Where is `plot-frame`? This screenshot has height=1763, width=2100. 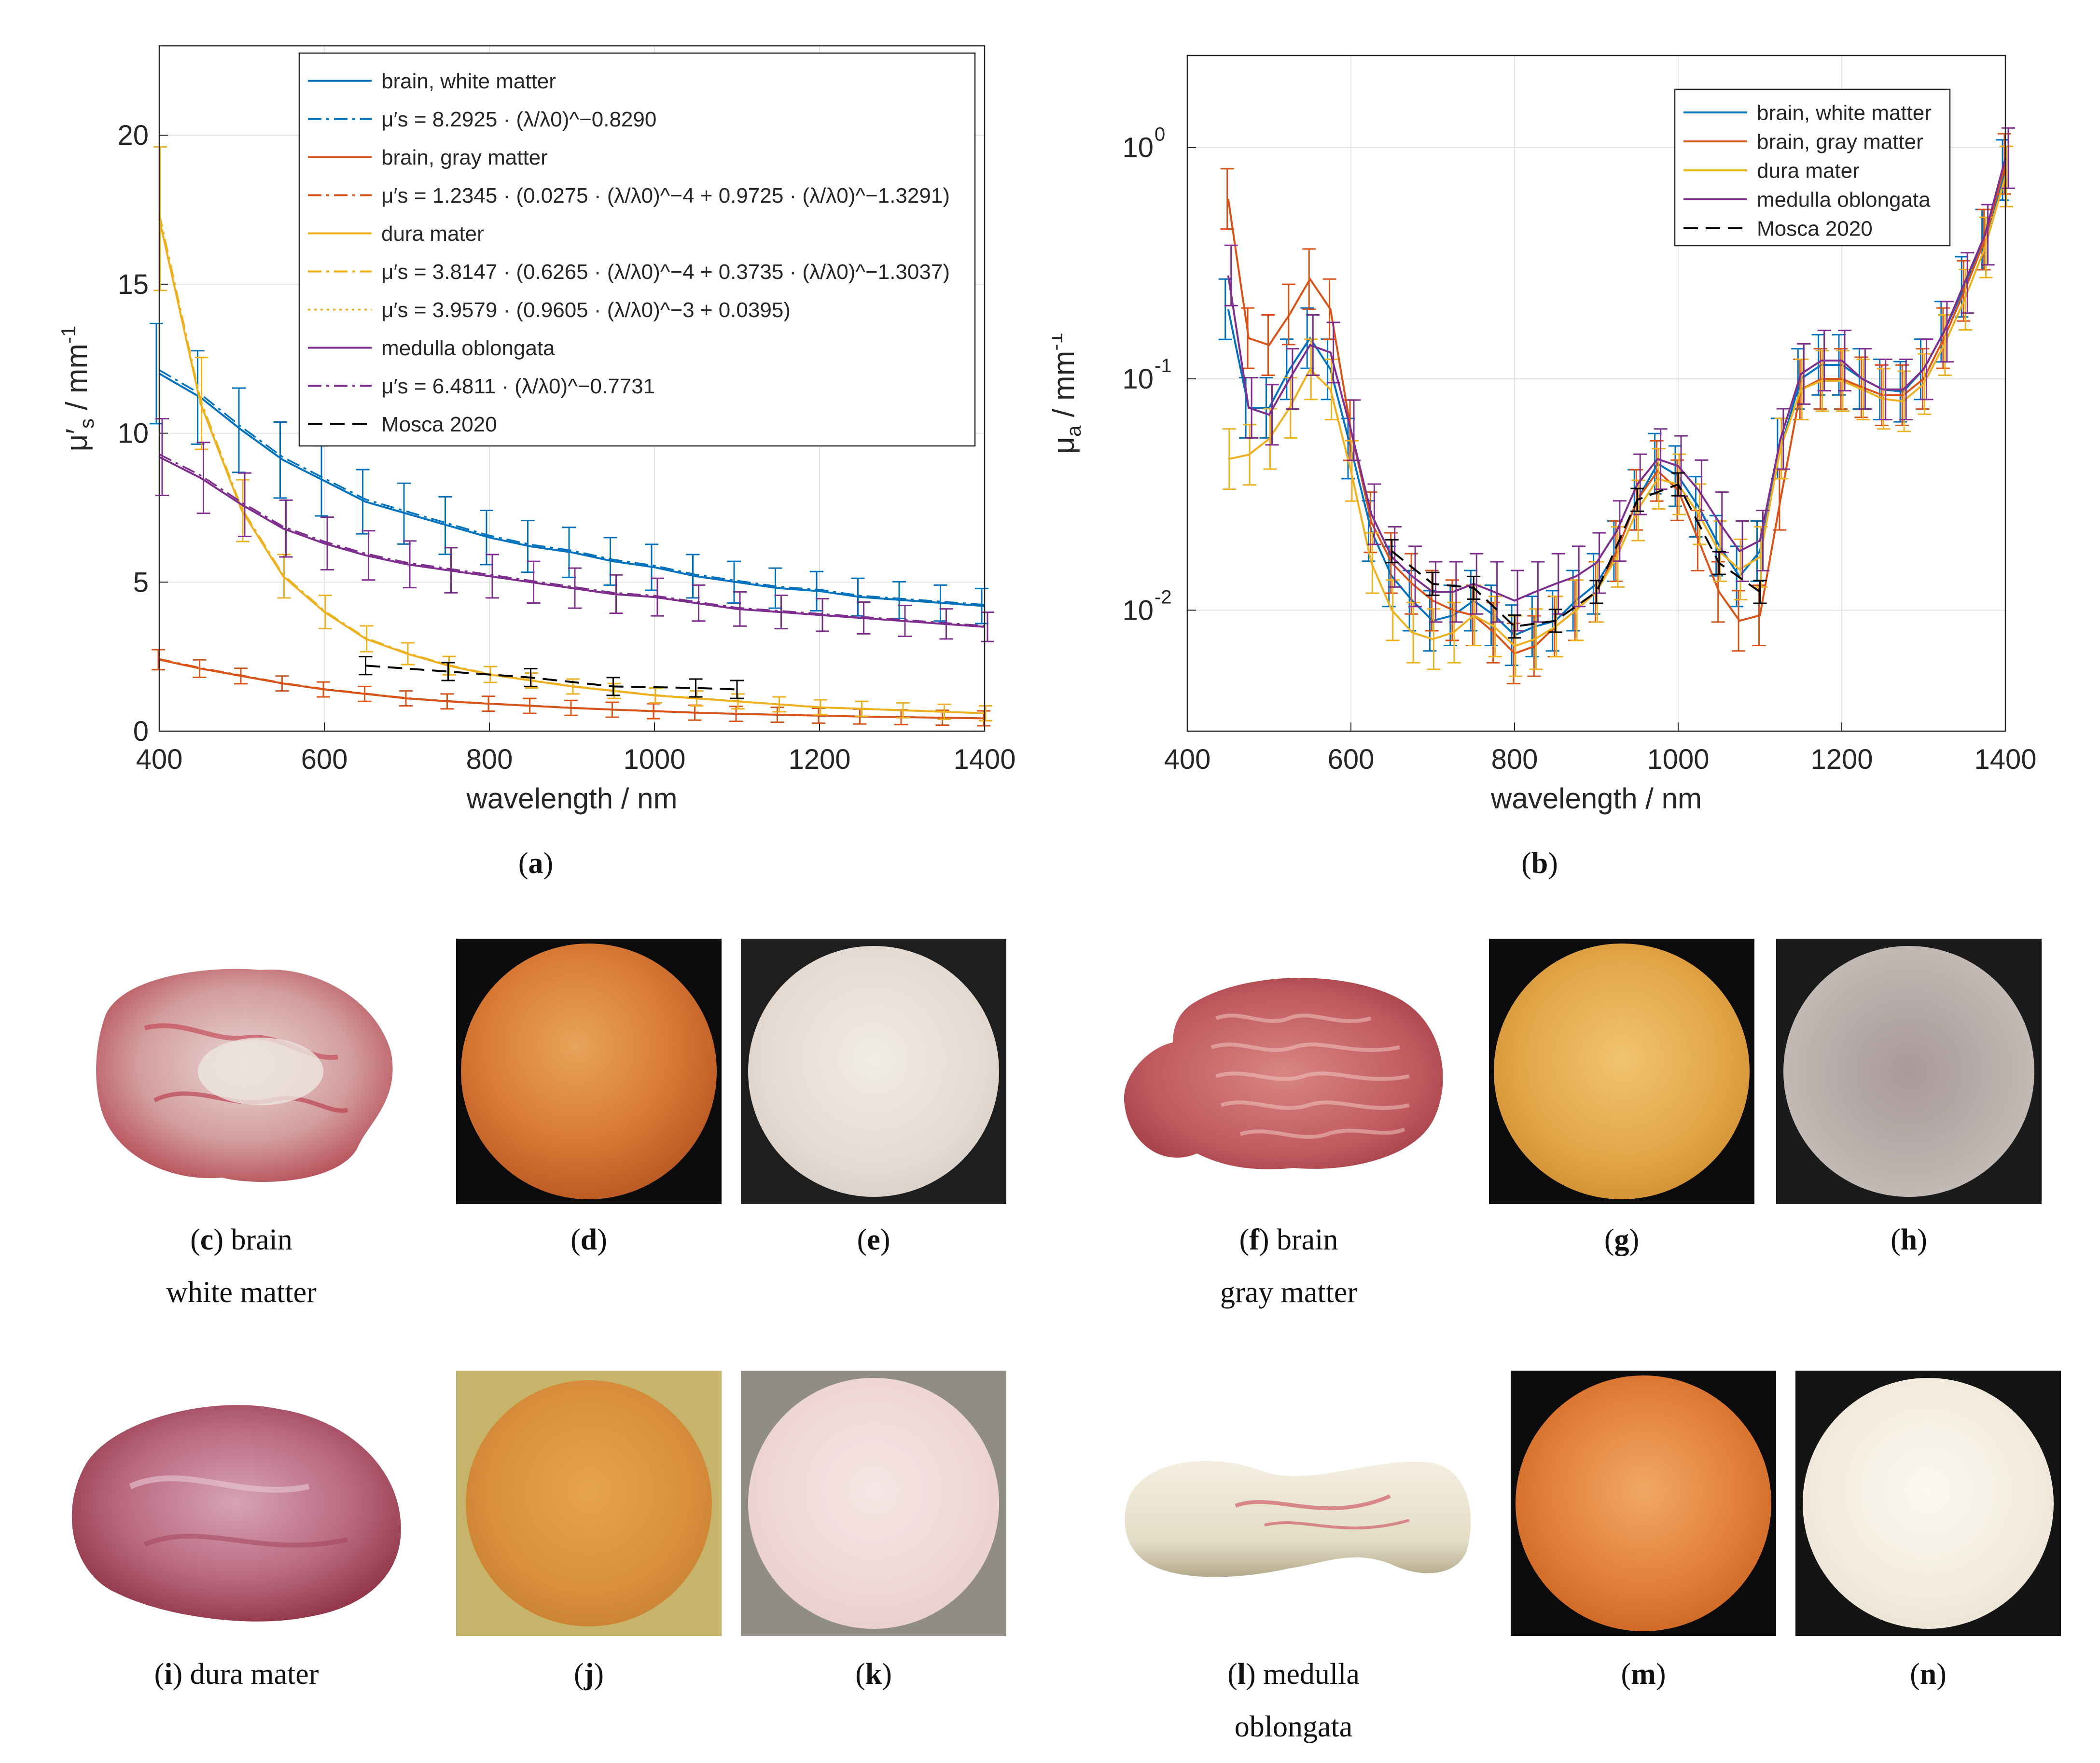
plot-frame is located at coordinates (1596, 393).